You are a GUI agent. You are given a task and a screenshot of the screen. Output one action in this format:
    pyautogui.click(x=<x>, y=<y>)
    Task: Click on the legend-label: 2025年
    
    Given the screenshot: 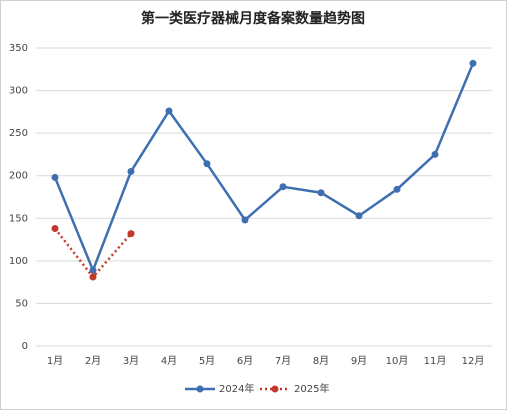 What is the action you would take?
    pyautogui.click(x=311, y=388)
    